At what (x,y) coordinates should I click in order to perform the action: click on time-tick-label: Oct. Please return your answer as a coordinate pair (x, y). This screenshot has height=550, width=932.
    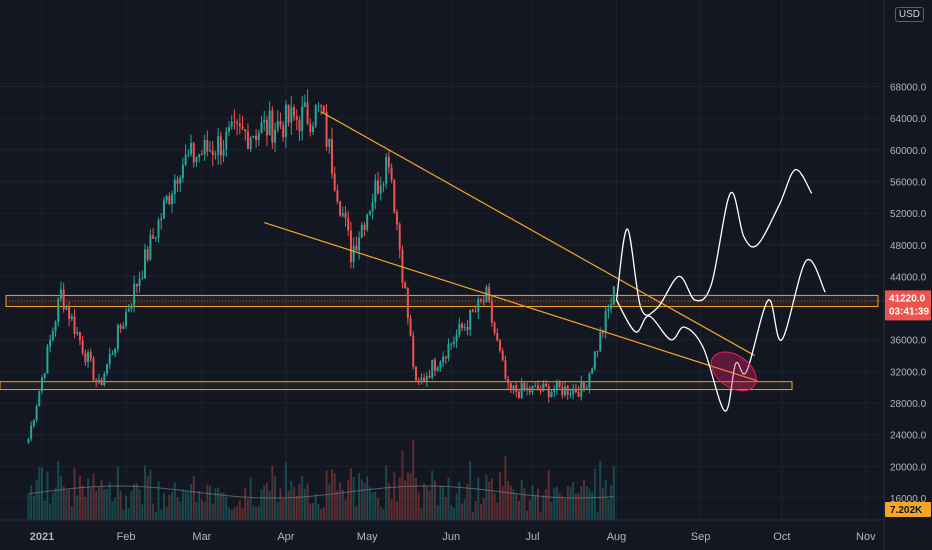
    Looking at the image, I should click on (781, 537).